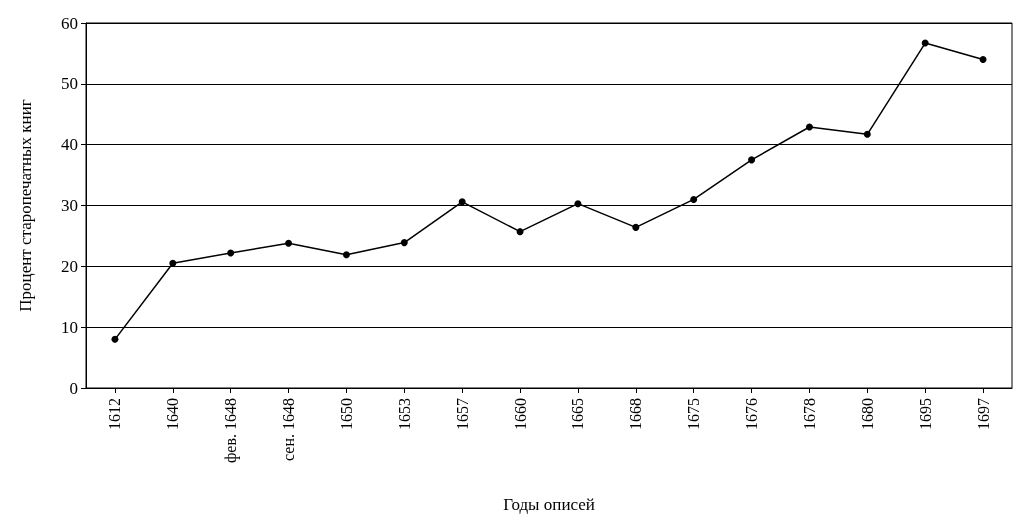  Describe the element at coordinates (69, 84) in the screenshot. I see `y-tick-label: 50` at that location.